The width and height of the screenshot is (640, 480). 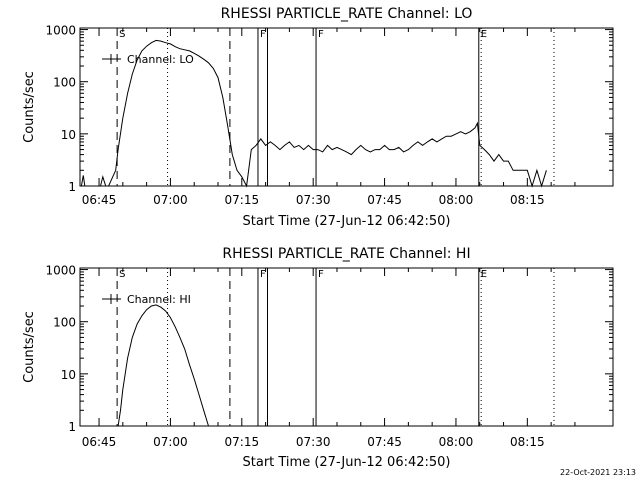 I want to click on legend-label: Channel: HI, so click(x=159, y=299).